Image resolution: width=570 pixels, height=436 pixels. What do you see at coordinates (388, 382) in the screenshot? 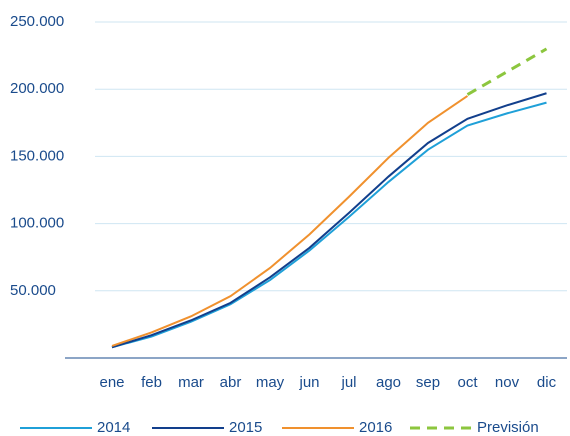
I see `x-tick-label: ago` at bounding box center [388, 382].